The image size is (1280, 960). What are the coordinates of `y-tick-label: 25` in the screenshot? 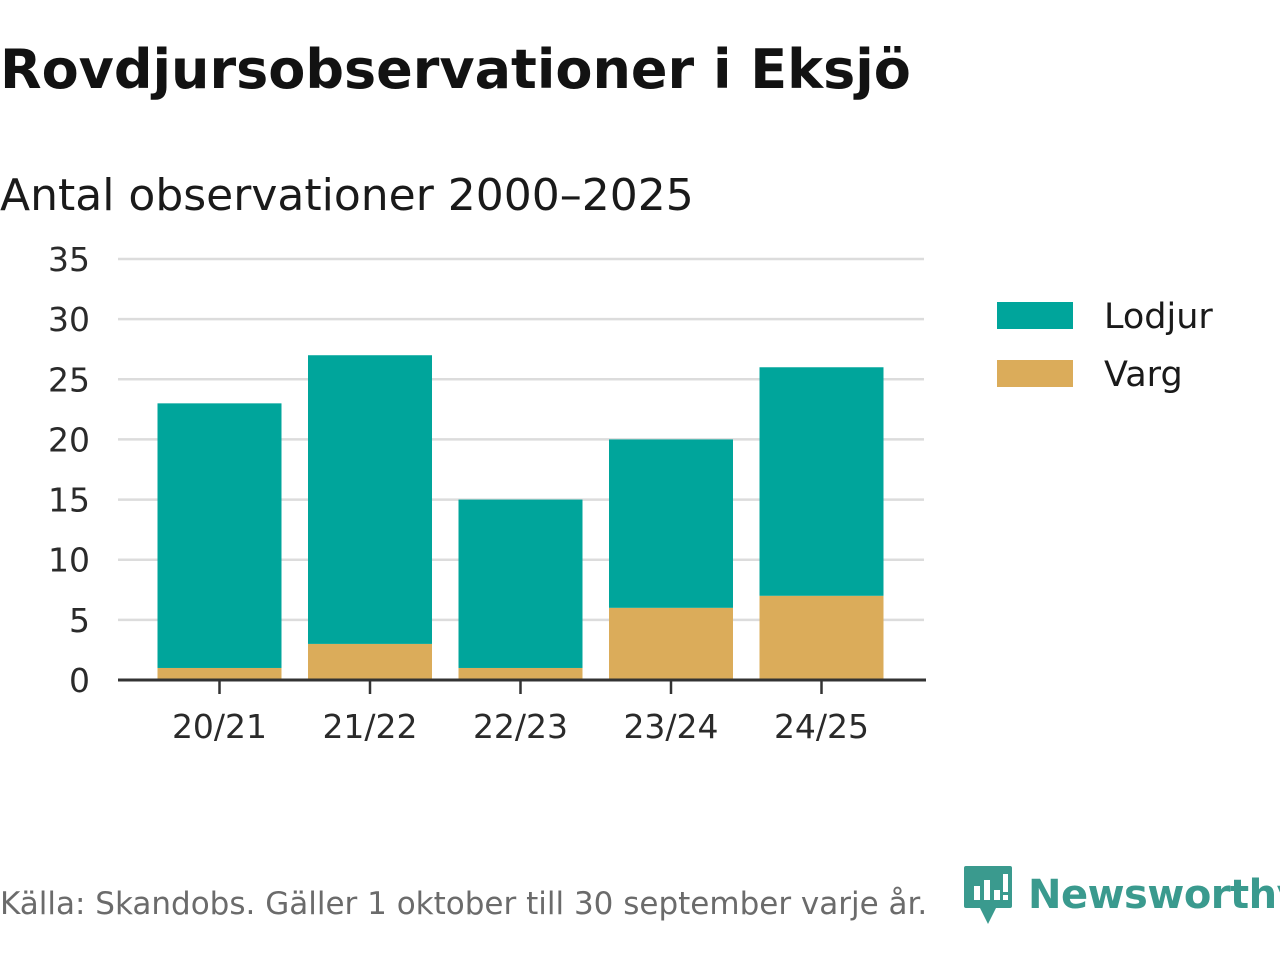 It's located at (69, 379).